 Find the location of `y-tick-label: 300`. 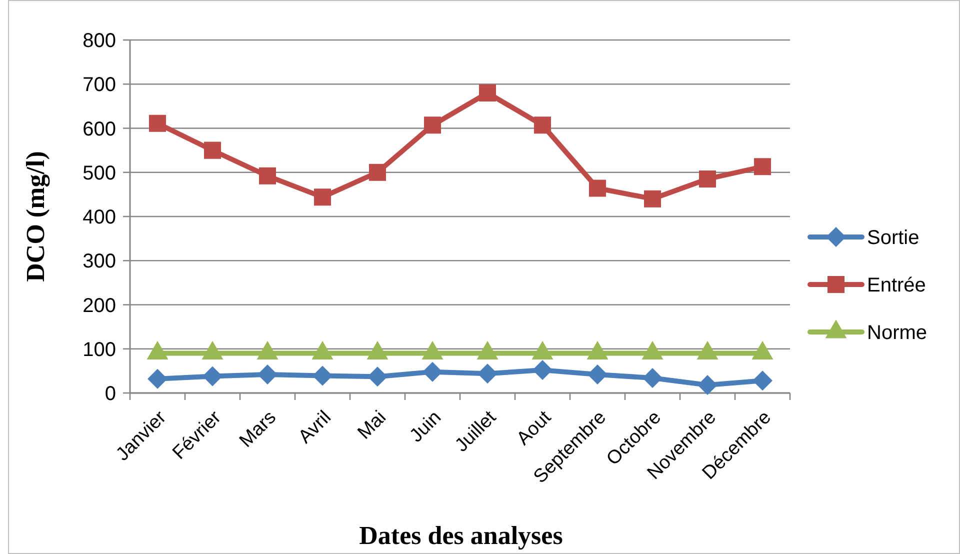

y-tick-label: 300 is located at coordinates (99, 261).